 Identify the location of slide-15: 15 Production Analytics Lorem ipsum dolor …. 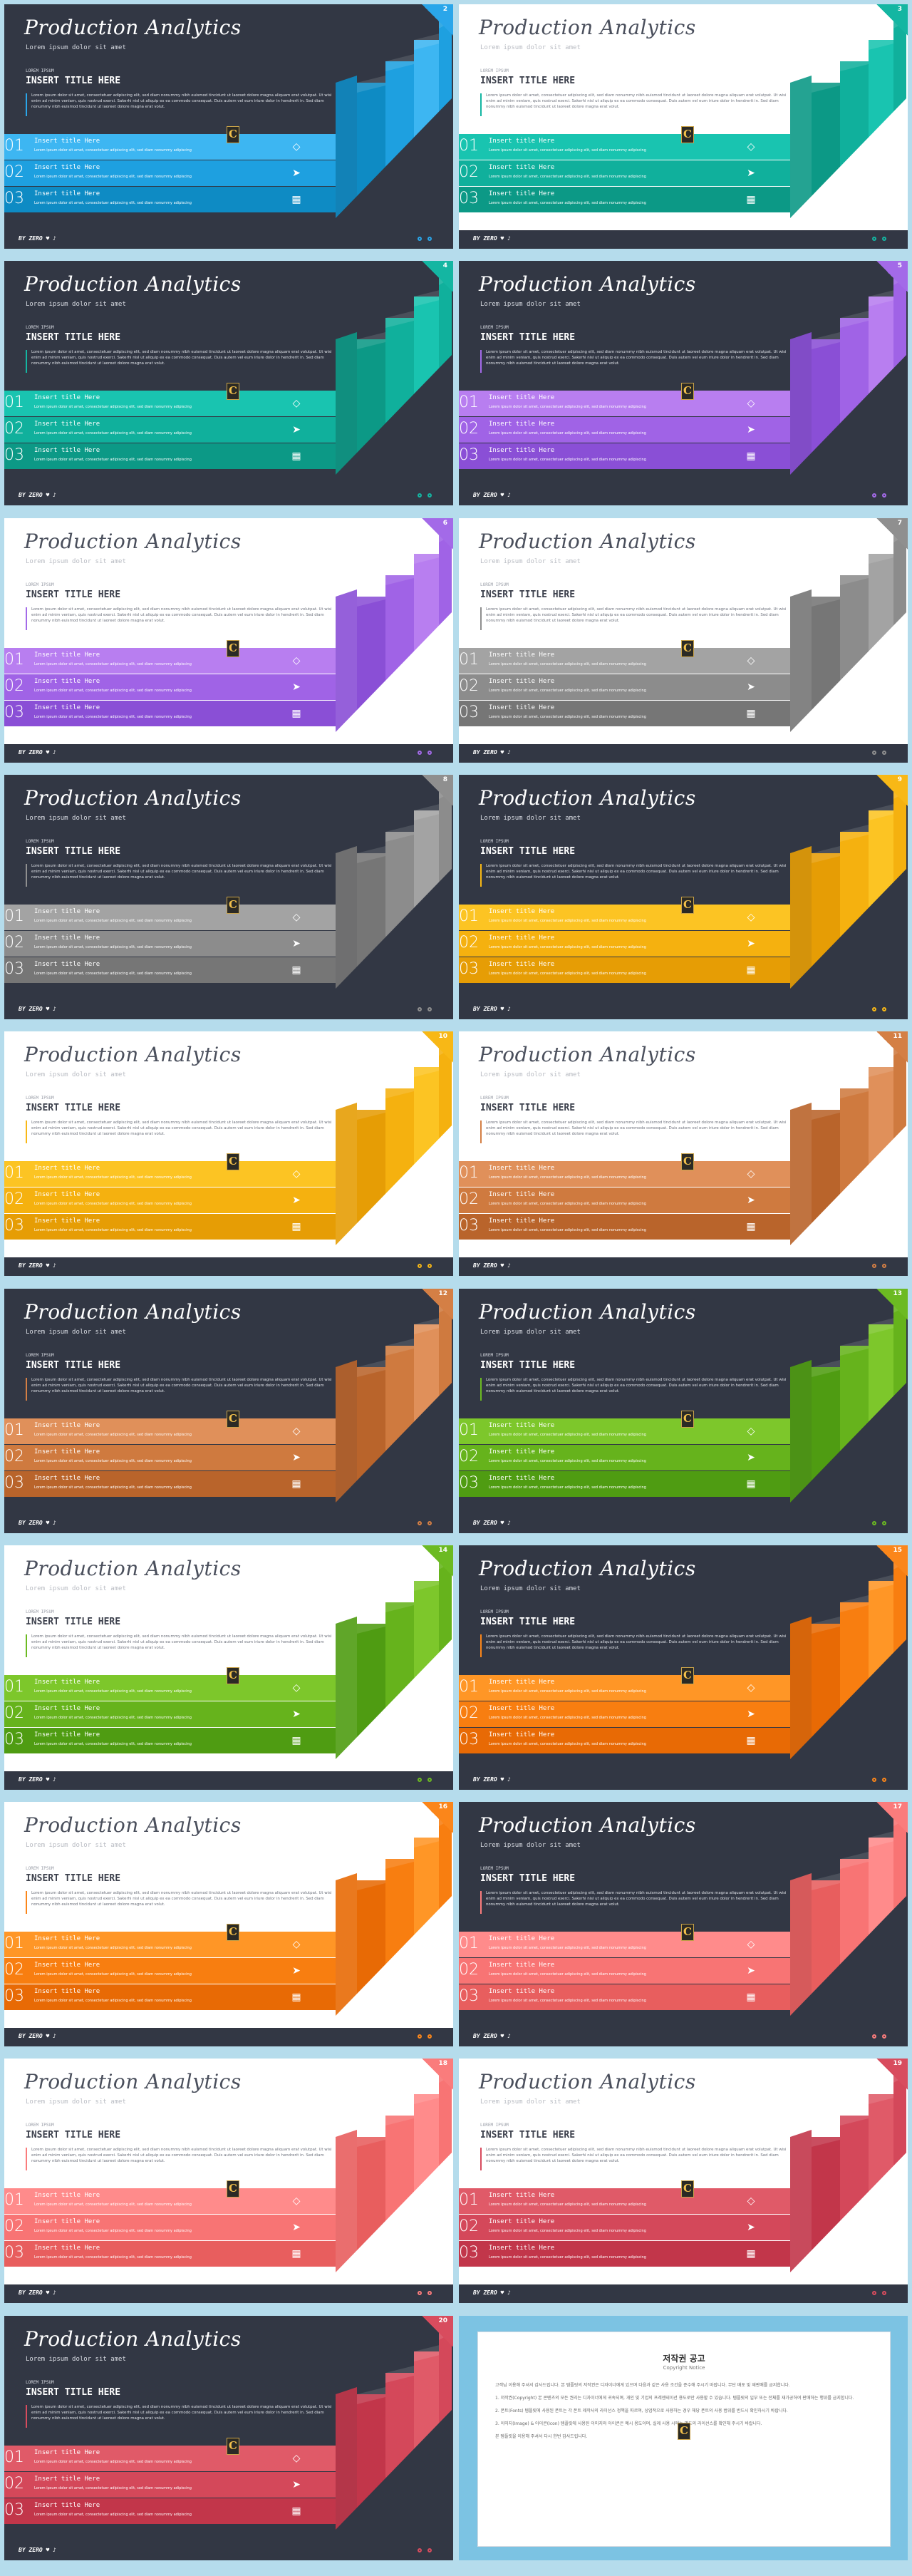
(683, 1667).